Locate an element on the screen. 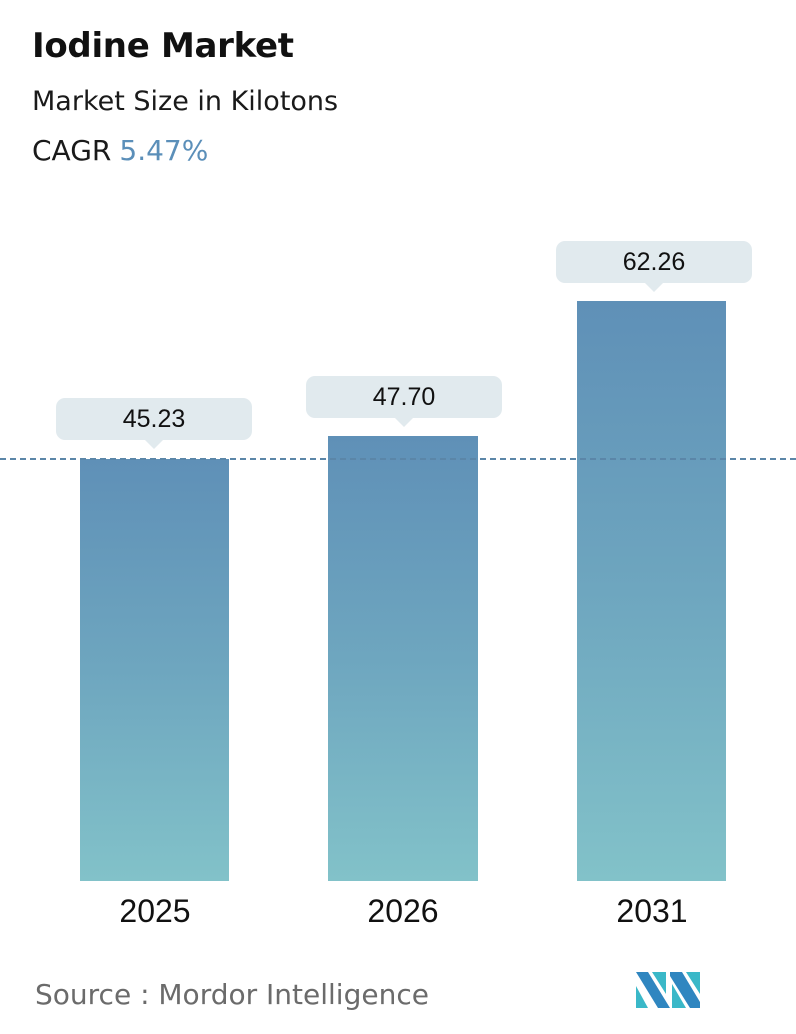 This screenshot has width=796, height=1034. value-label-2031: 62.26 is located at coordinates (654, 266).